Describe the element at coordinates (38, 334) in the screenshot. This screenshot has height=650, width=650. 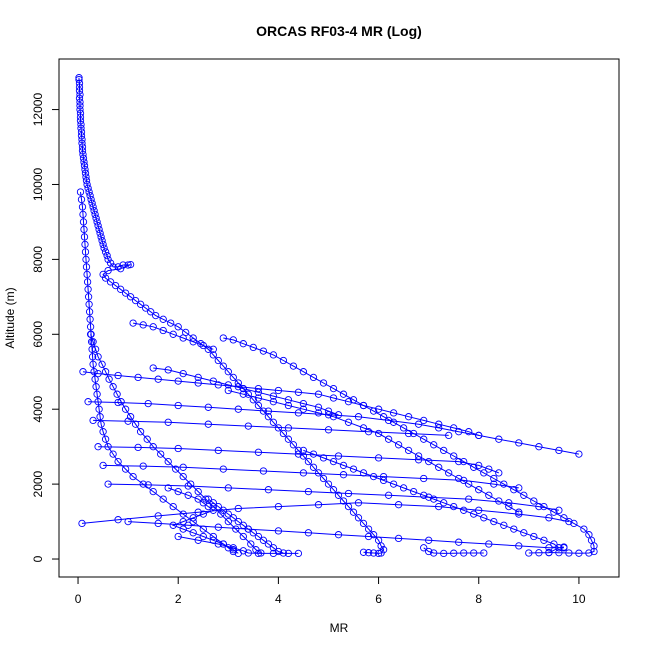
I see `y-tick-label: 6000` at that location.